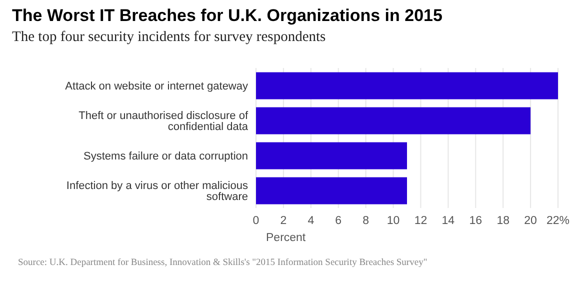 The image size is (580, 290). What do you see at coordinates (530, 221) in the screenshot?
I see `x-tick-label: 20` at bounding box center [530, 221].